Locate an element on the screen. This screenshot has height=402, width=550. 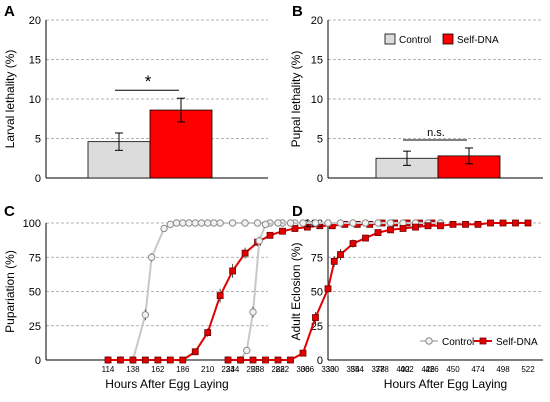
y-tick-label: 5 is located at coordinates (38, 140).